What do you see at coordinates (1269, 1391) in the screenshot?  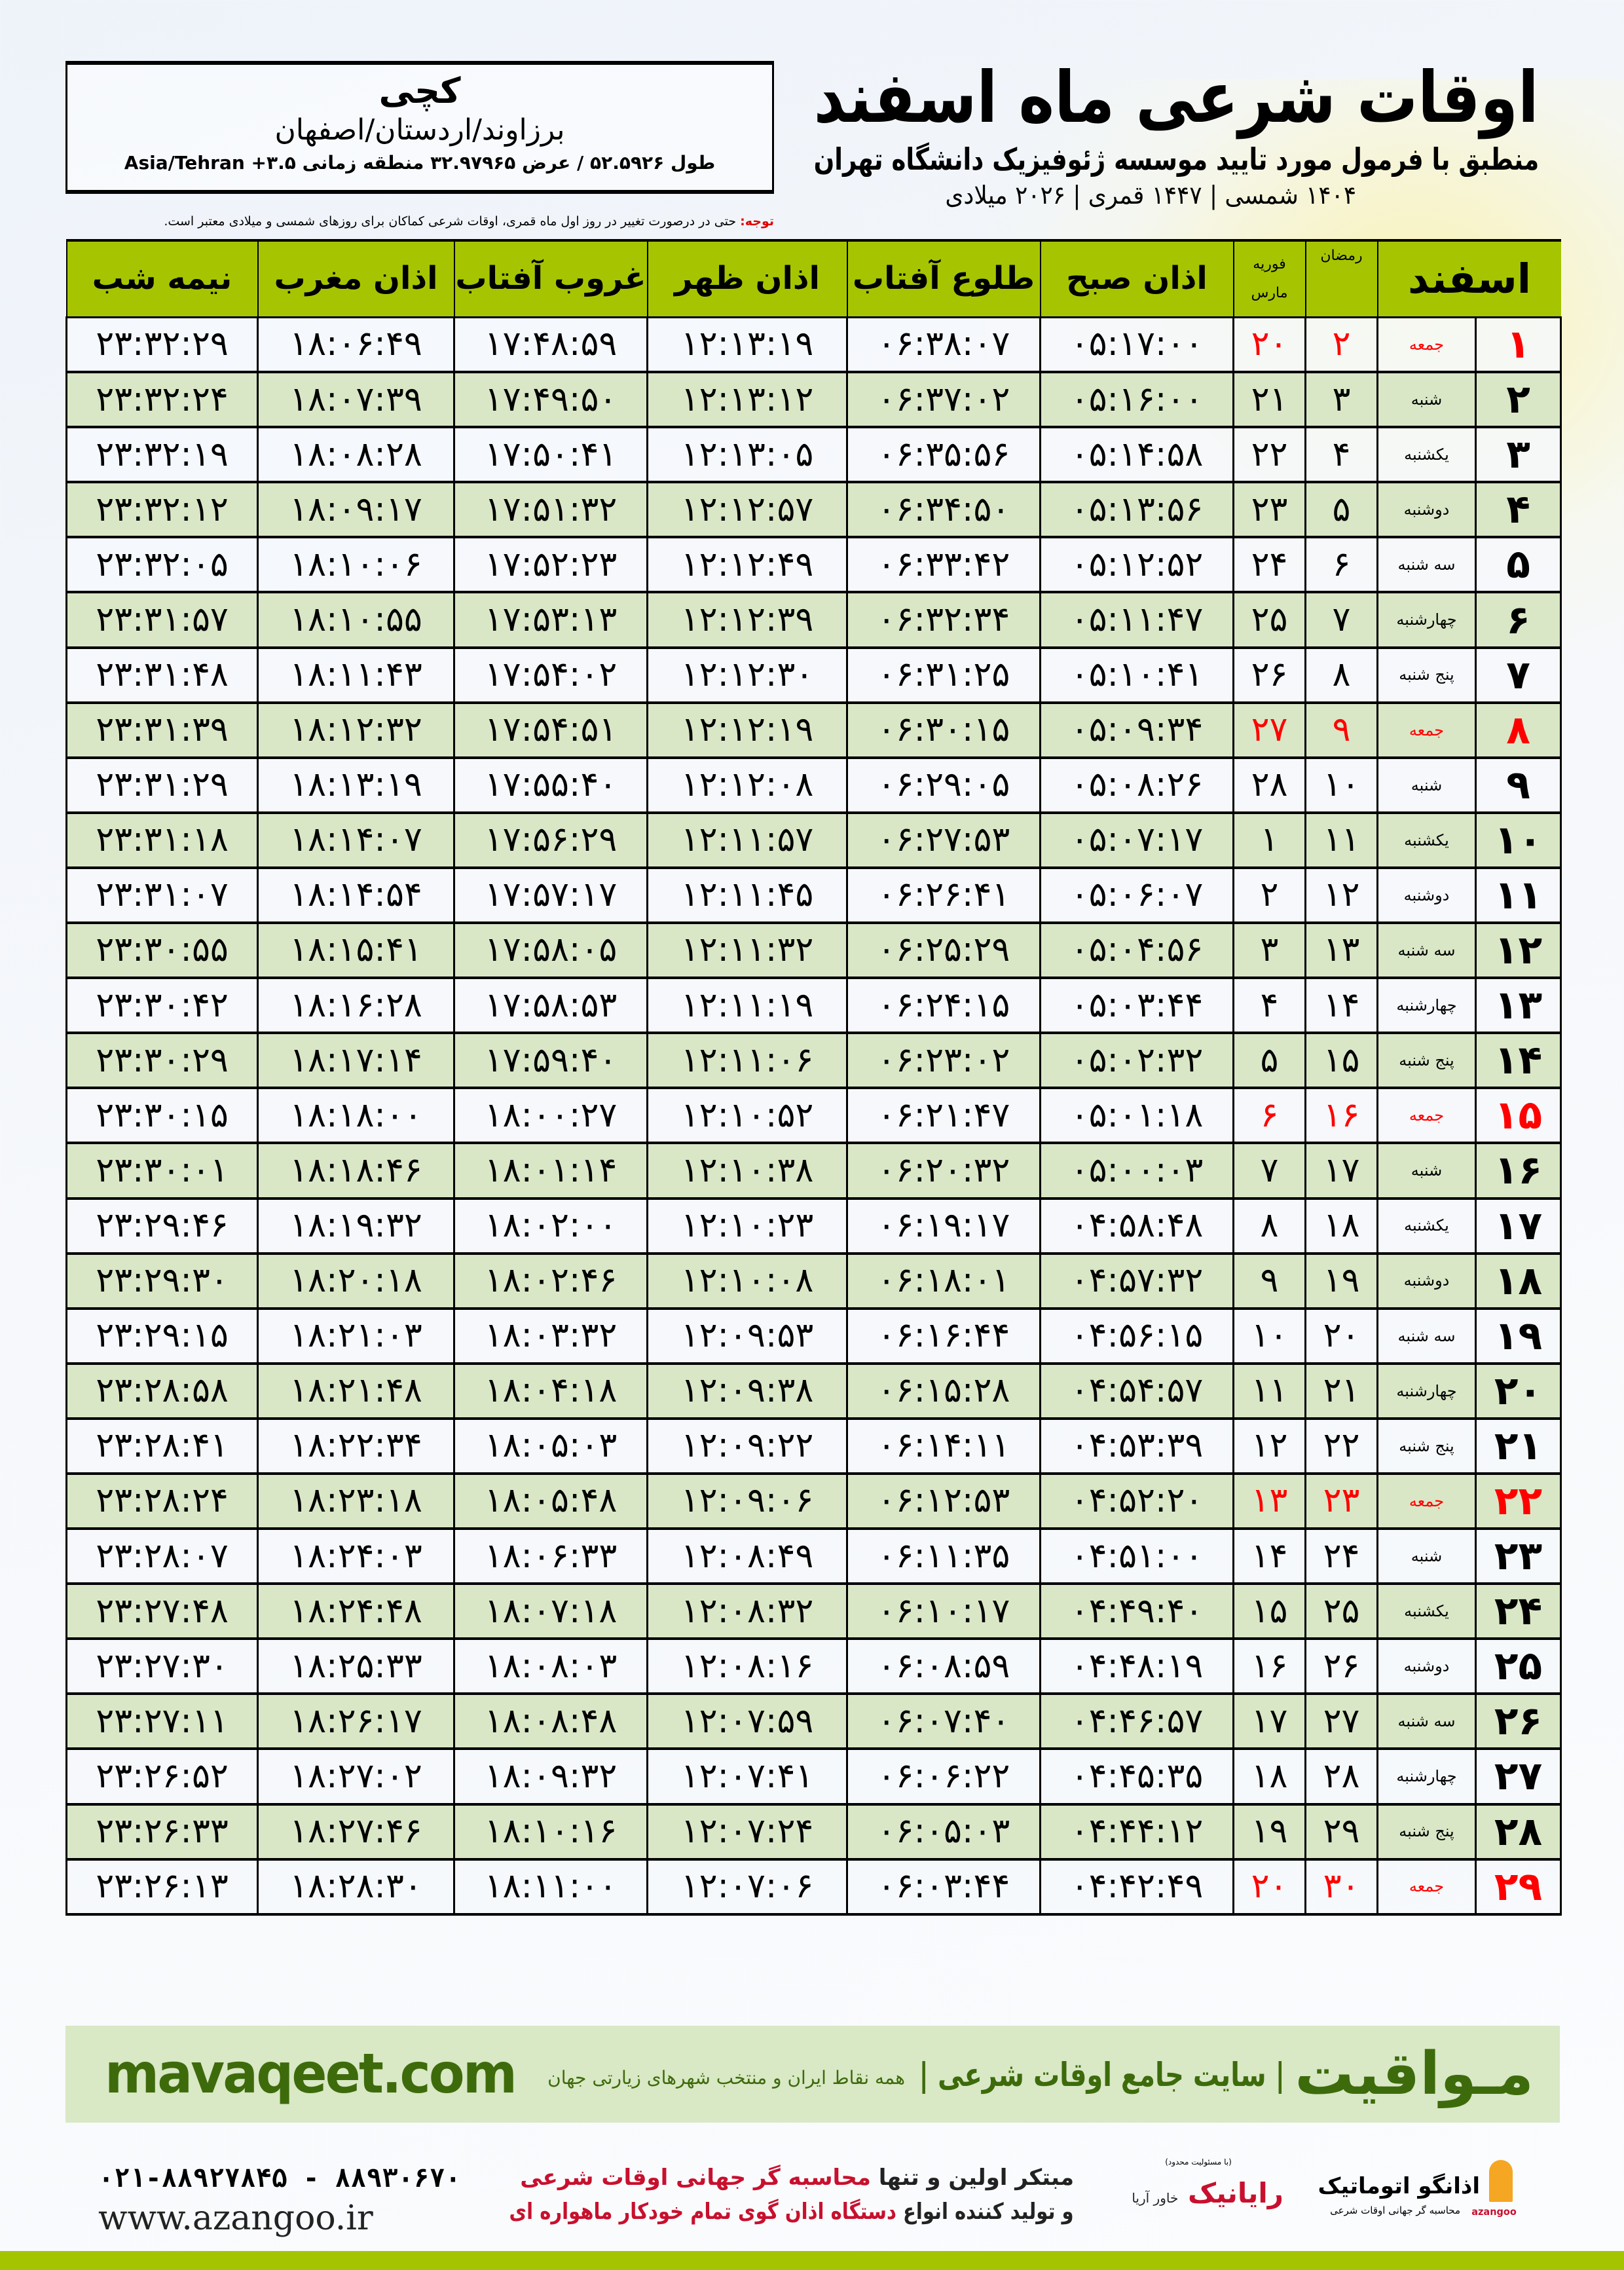 I see `cell-gregorian: ۱۱` at bounding box center [1269, 1391].